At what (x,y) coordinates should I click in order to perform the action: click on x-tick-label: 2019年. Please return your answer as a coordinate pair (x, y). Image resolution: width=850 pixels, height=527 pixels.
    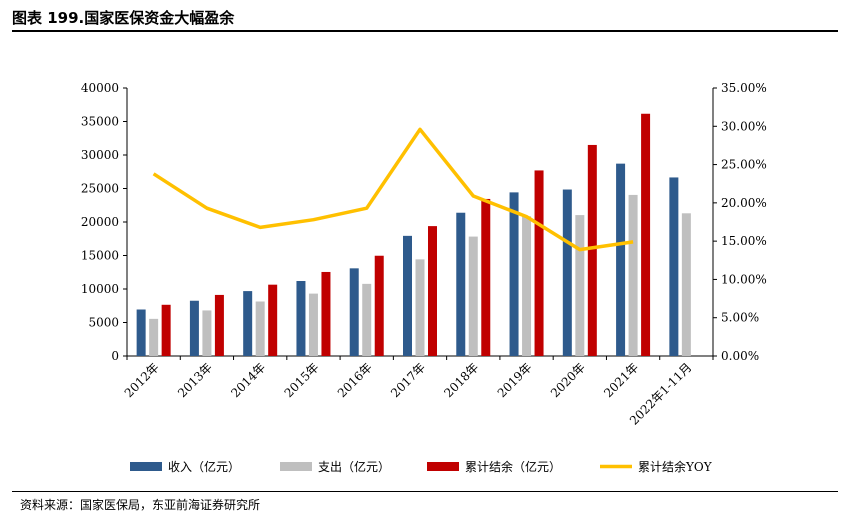
    Looking at the image, I should click on (515, 380).